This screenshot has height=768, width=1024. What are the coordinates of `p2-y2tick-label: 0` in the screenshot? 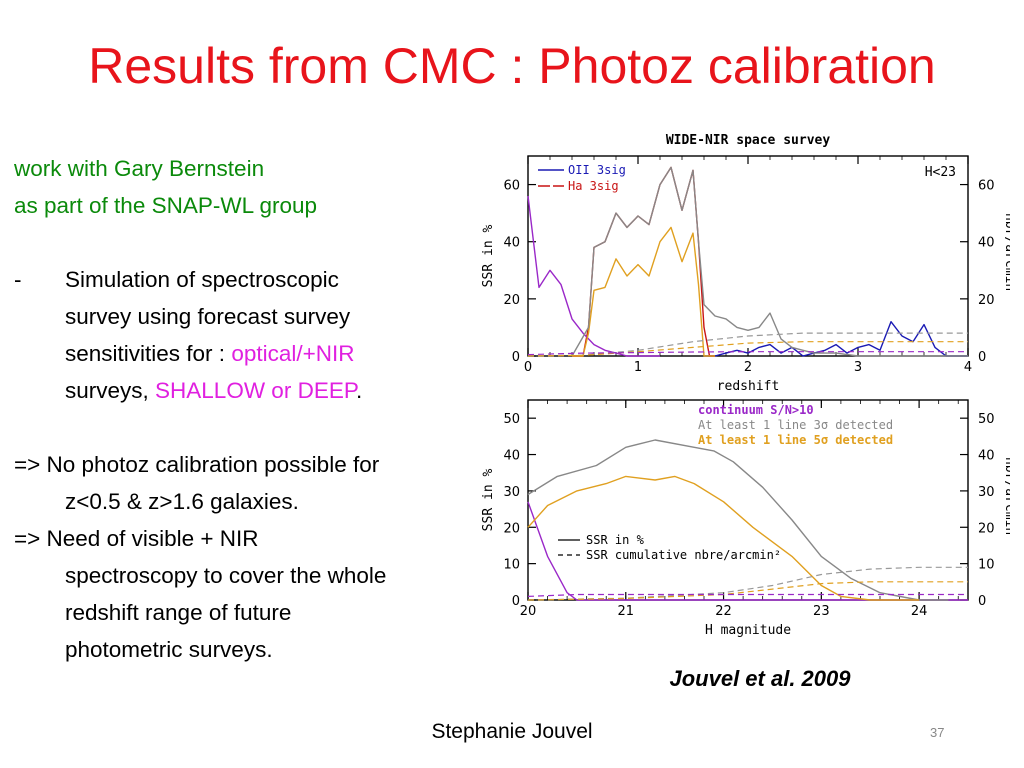 It's located at (982, 601).